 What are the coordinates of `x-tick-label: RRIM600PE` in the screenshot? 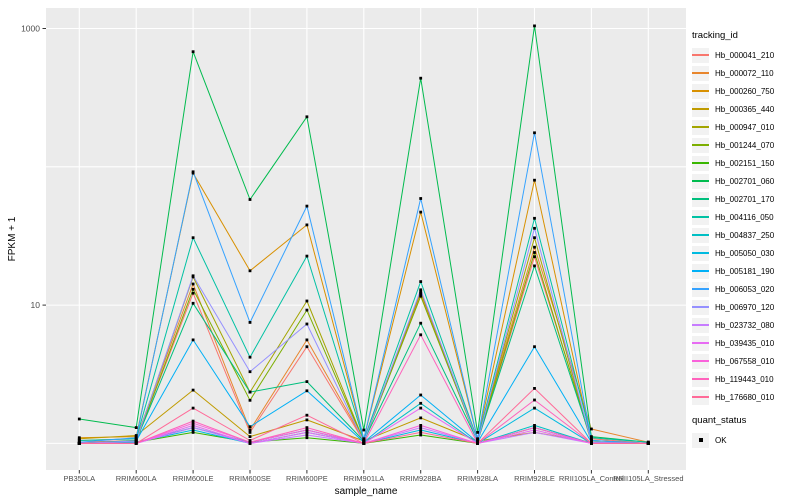 It's located at (307, 478).